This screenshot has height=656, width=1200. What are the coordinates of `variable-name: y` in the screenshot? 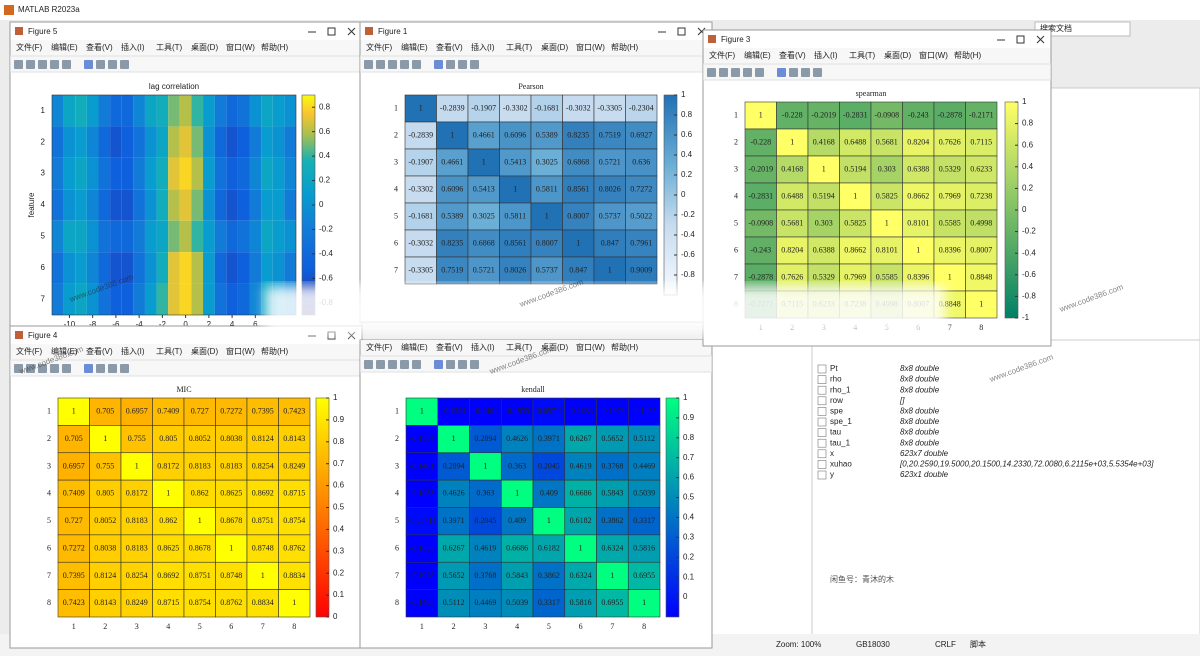 It's located at (832, 474).